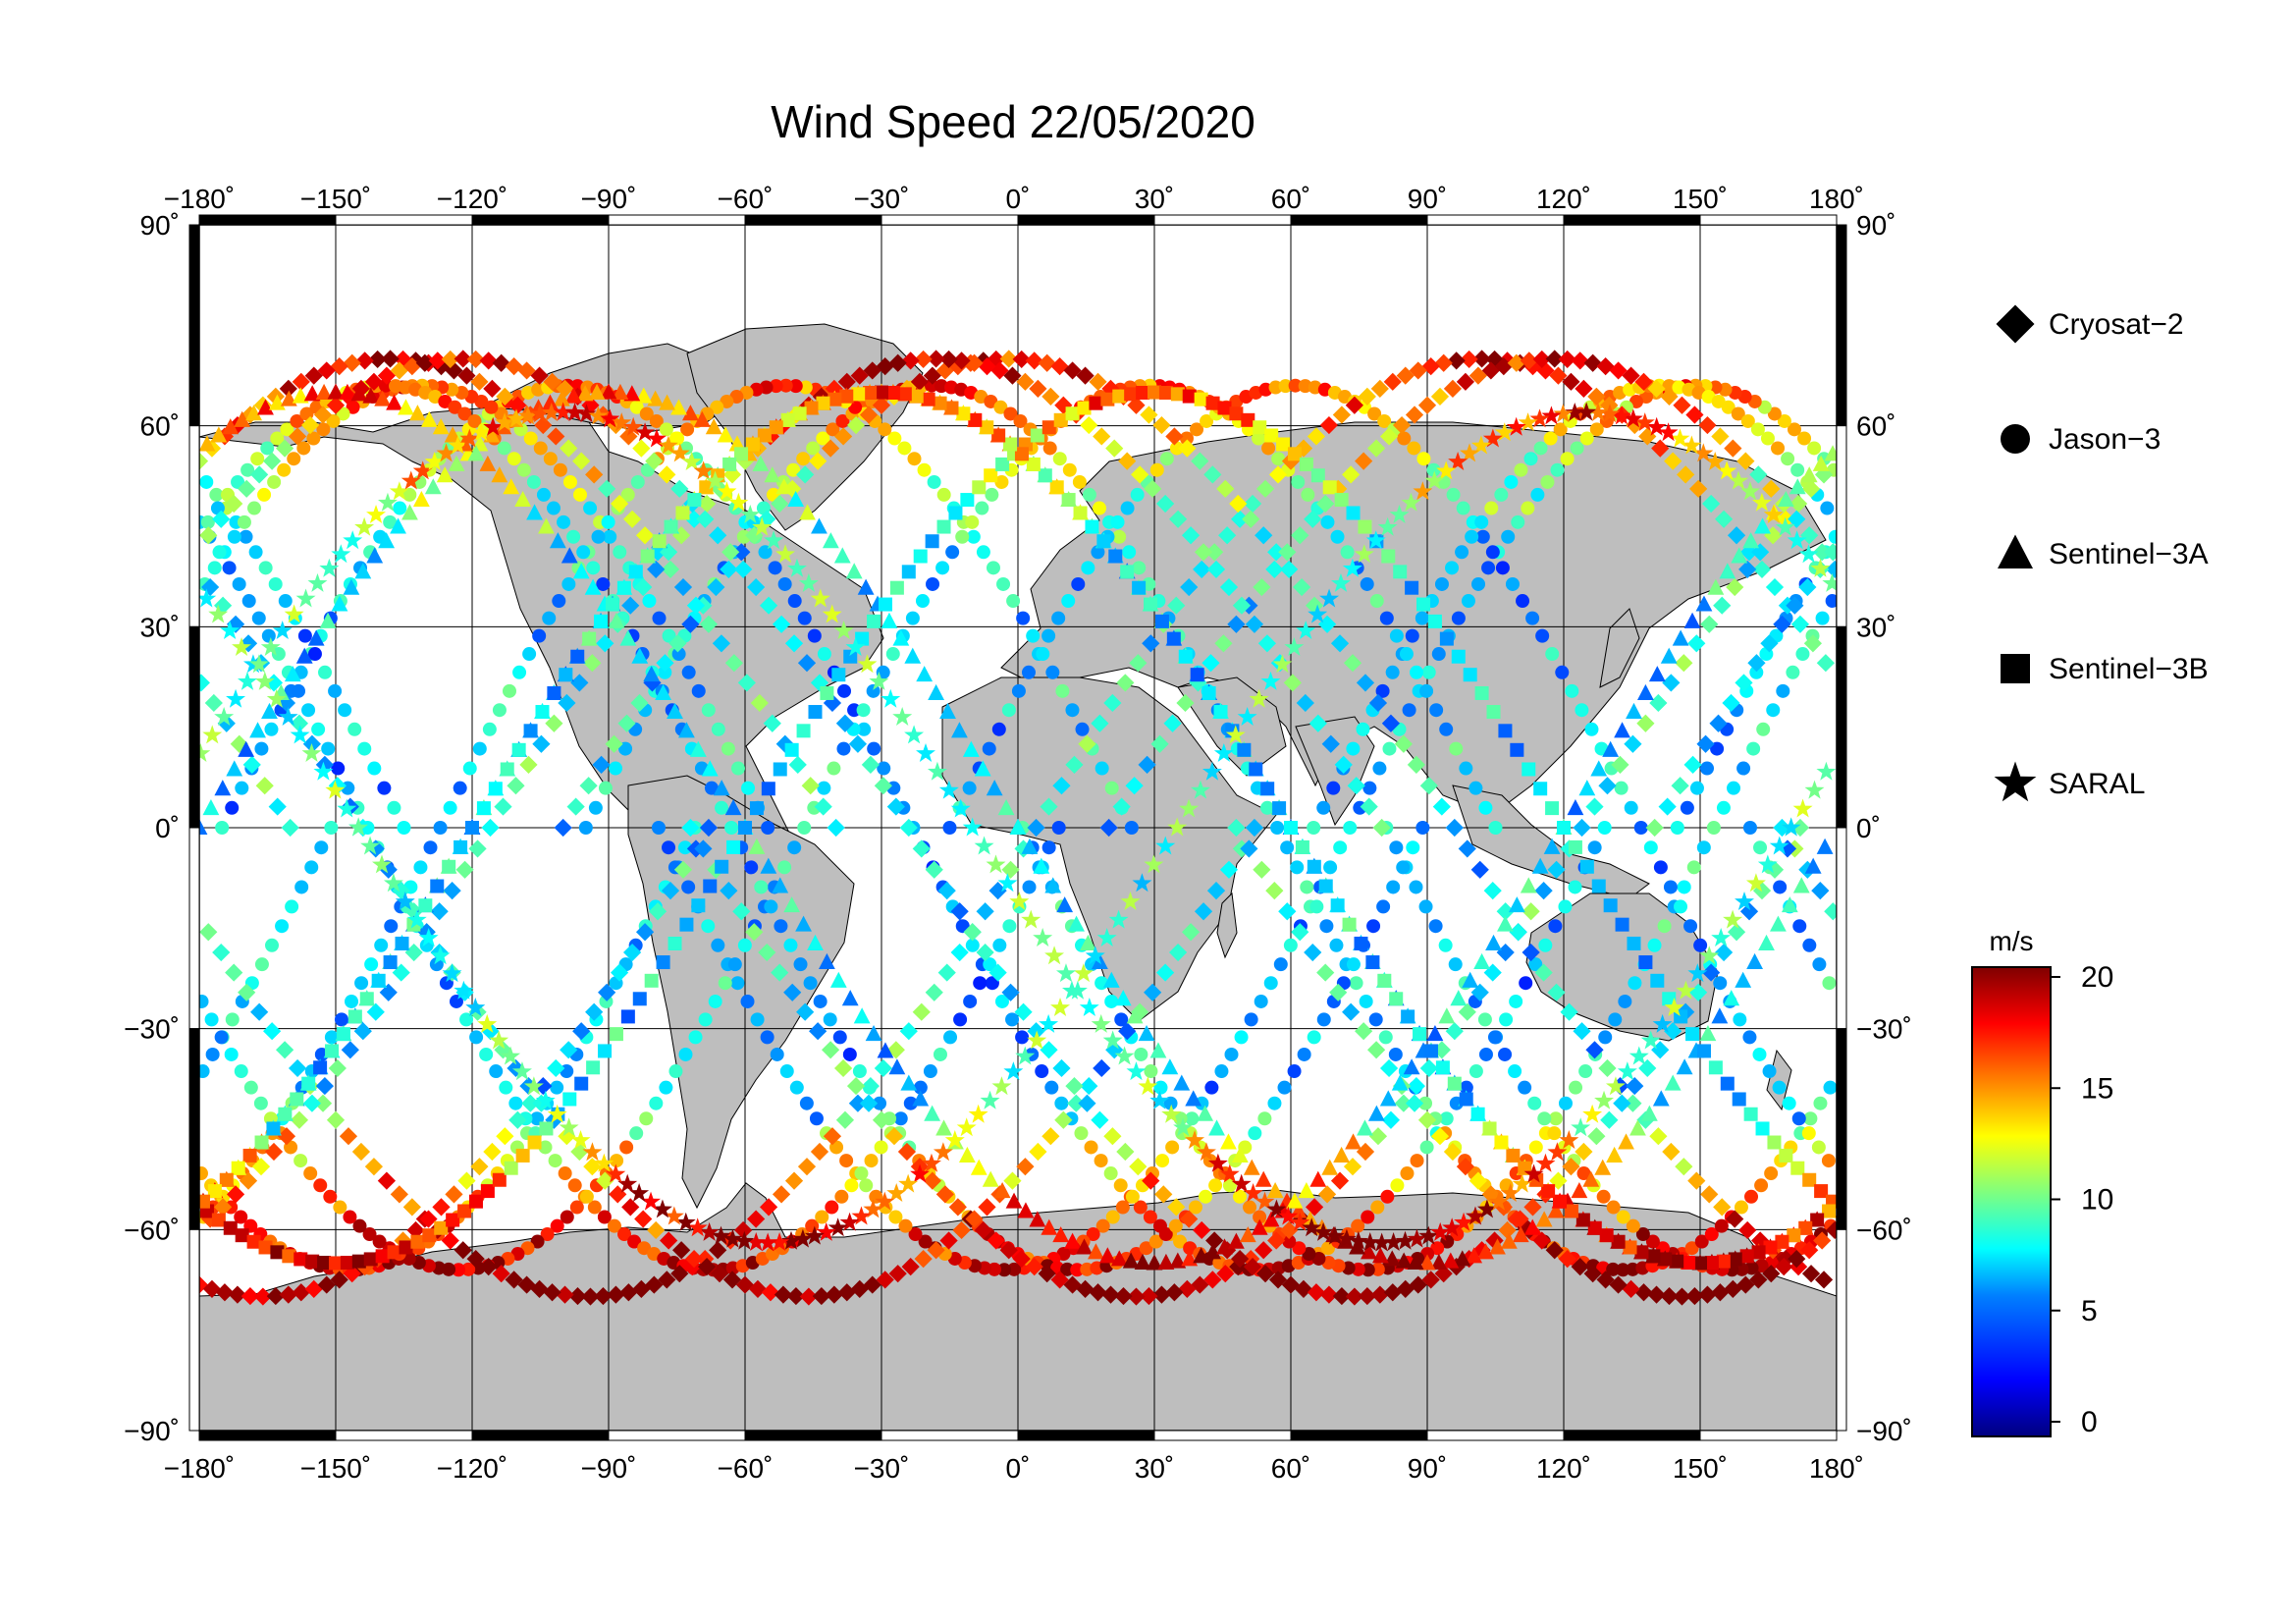 The width and height of the screenshot is (2296, 1623). What do you see at coordinates (2016, 781) in the screenshot?
I see `legend-marker-star` at bounding box center [2016, 781].